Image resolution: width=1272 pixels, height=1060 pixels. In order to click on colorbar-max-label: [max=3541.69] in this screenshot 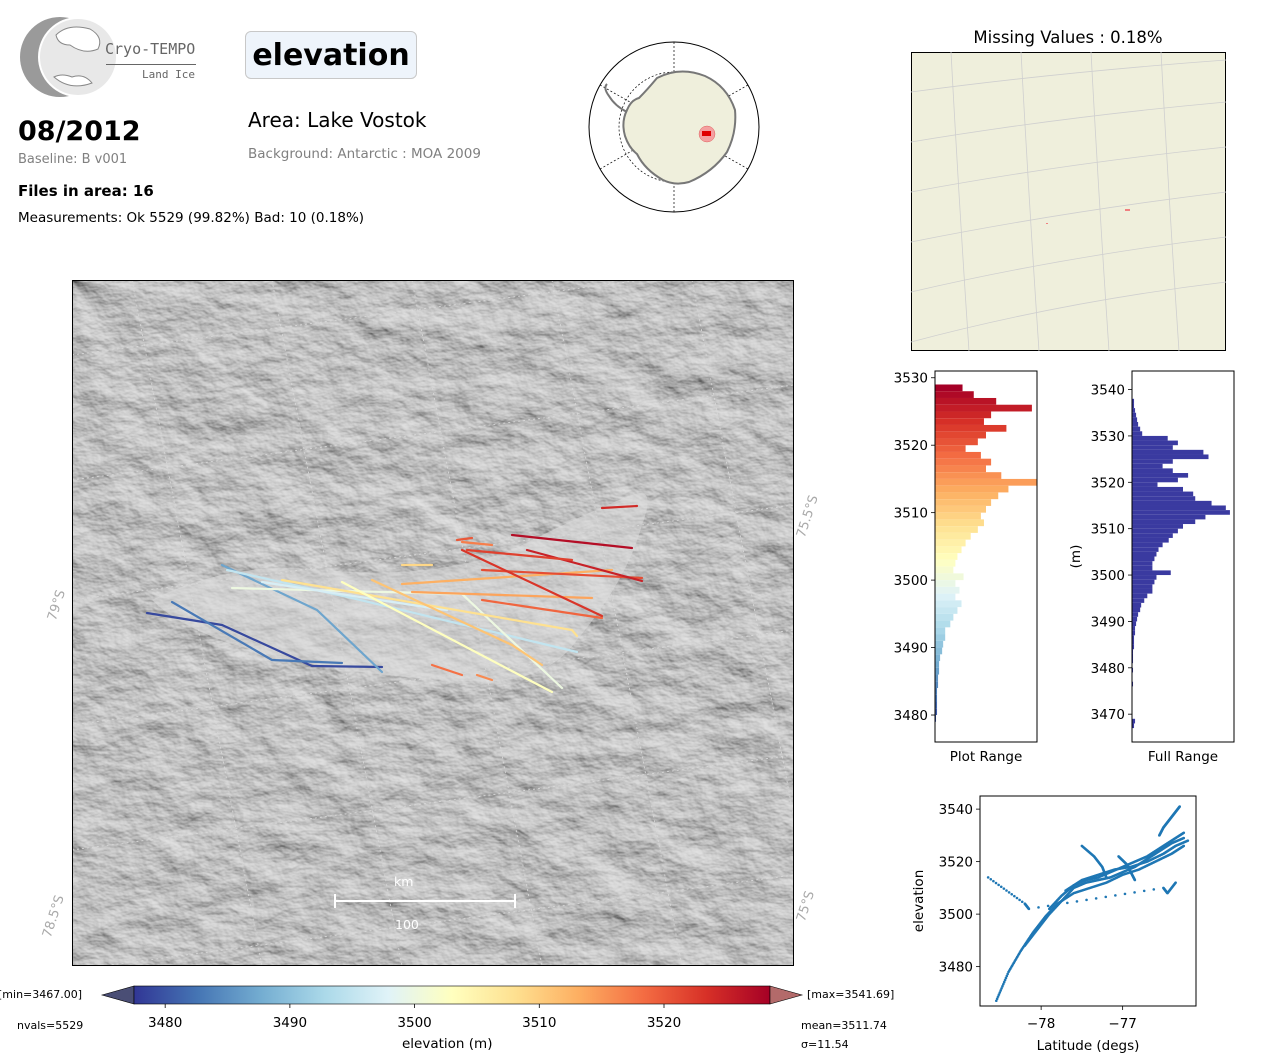, I will do `click(851, 994)`.